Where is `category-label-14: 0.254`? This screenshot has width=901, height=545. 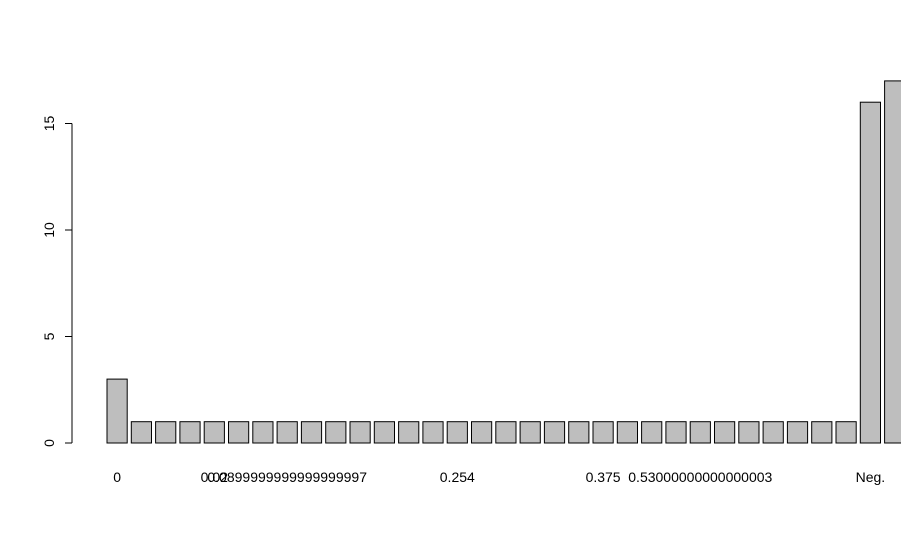
category-label-14: 0.254 is located at coordinates (457, 477).